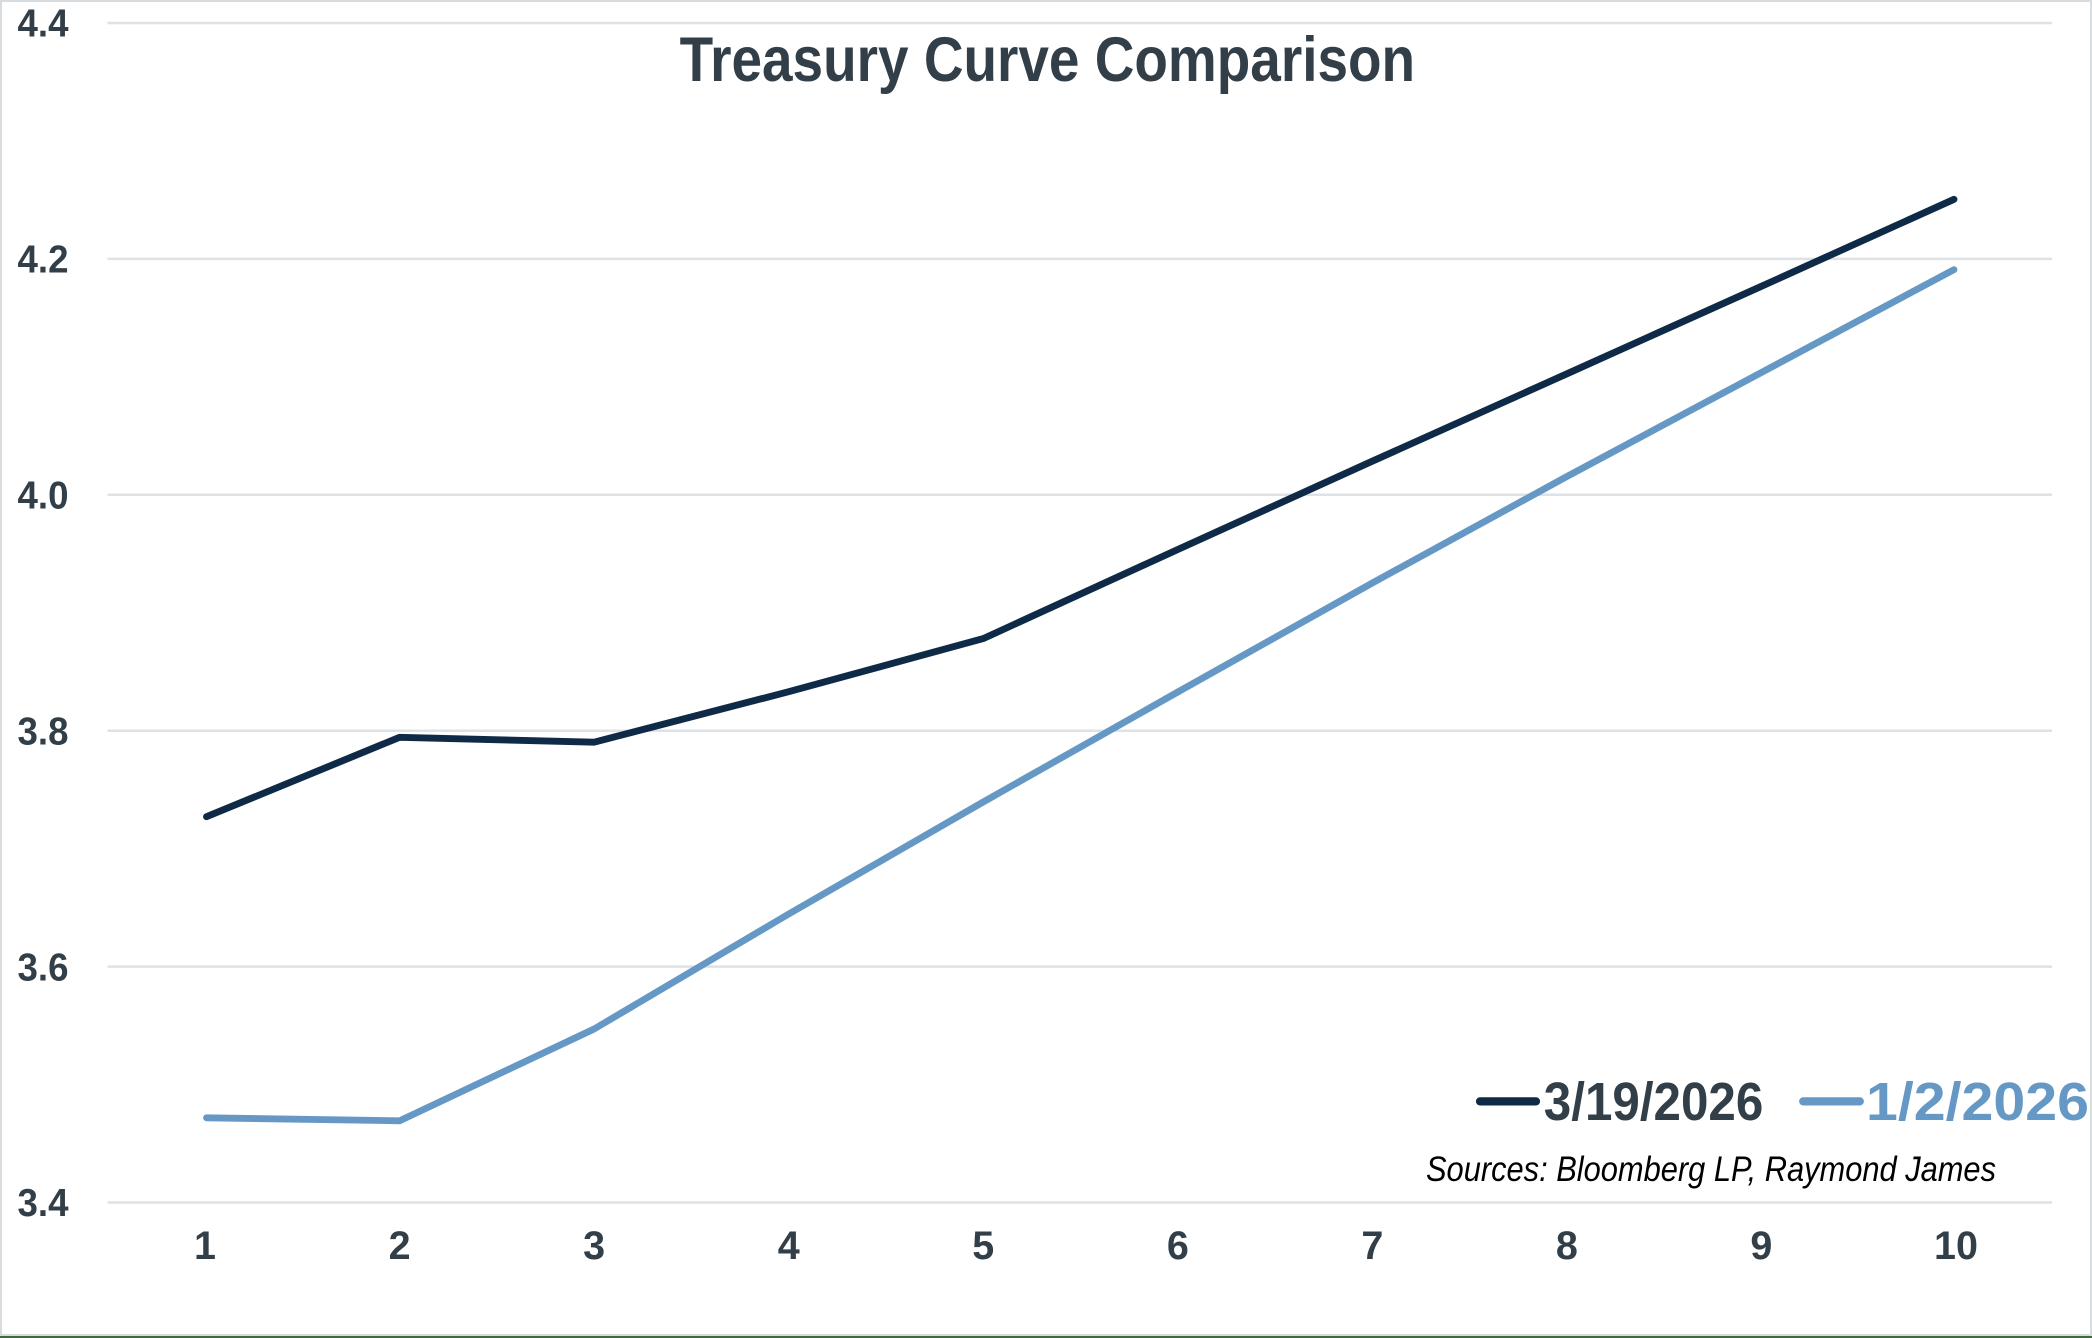  I want to click on svg-text: 8, so click(1567, 1246).